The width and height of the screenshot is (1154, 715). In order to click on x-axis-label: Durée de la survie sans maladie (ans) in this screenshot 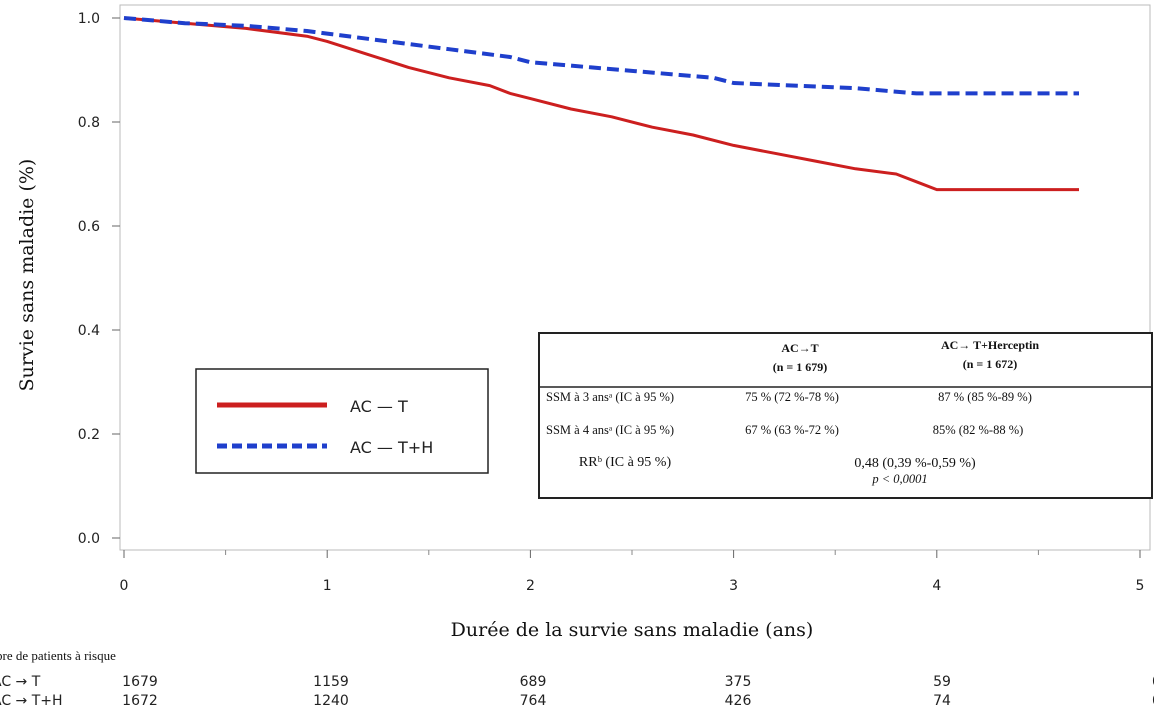, I will do `click(632, 630)`.